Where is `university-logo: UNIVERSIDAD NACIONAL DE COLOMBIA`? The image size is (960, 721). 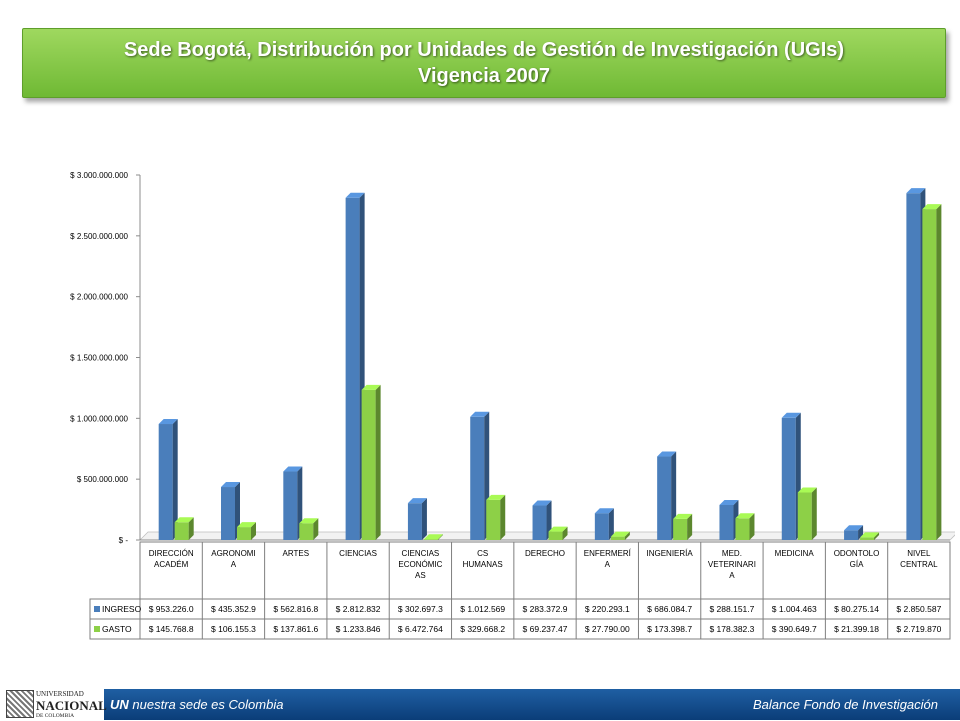 university-logo: UNIVERSIDAD NACIONAL DE COLOMBIA is located at coordinates (56, 704).